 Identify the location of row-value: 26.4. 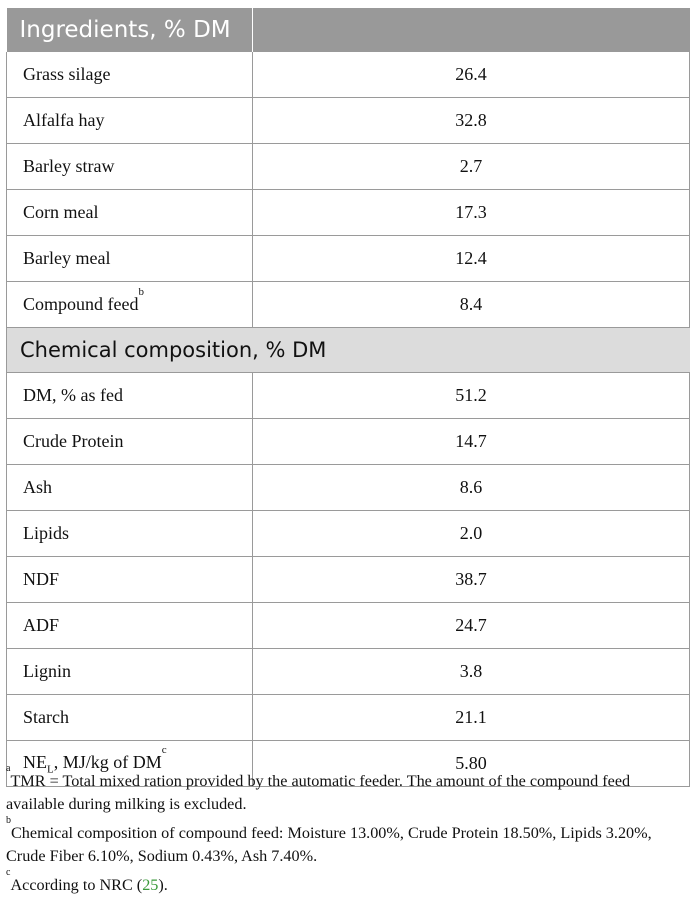
(471, 75).